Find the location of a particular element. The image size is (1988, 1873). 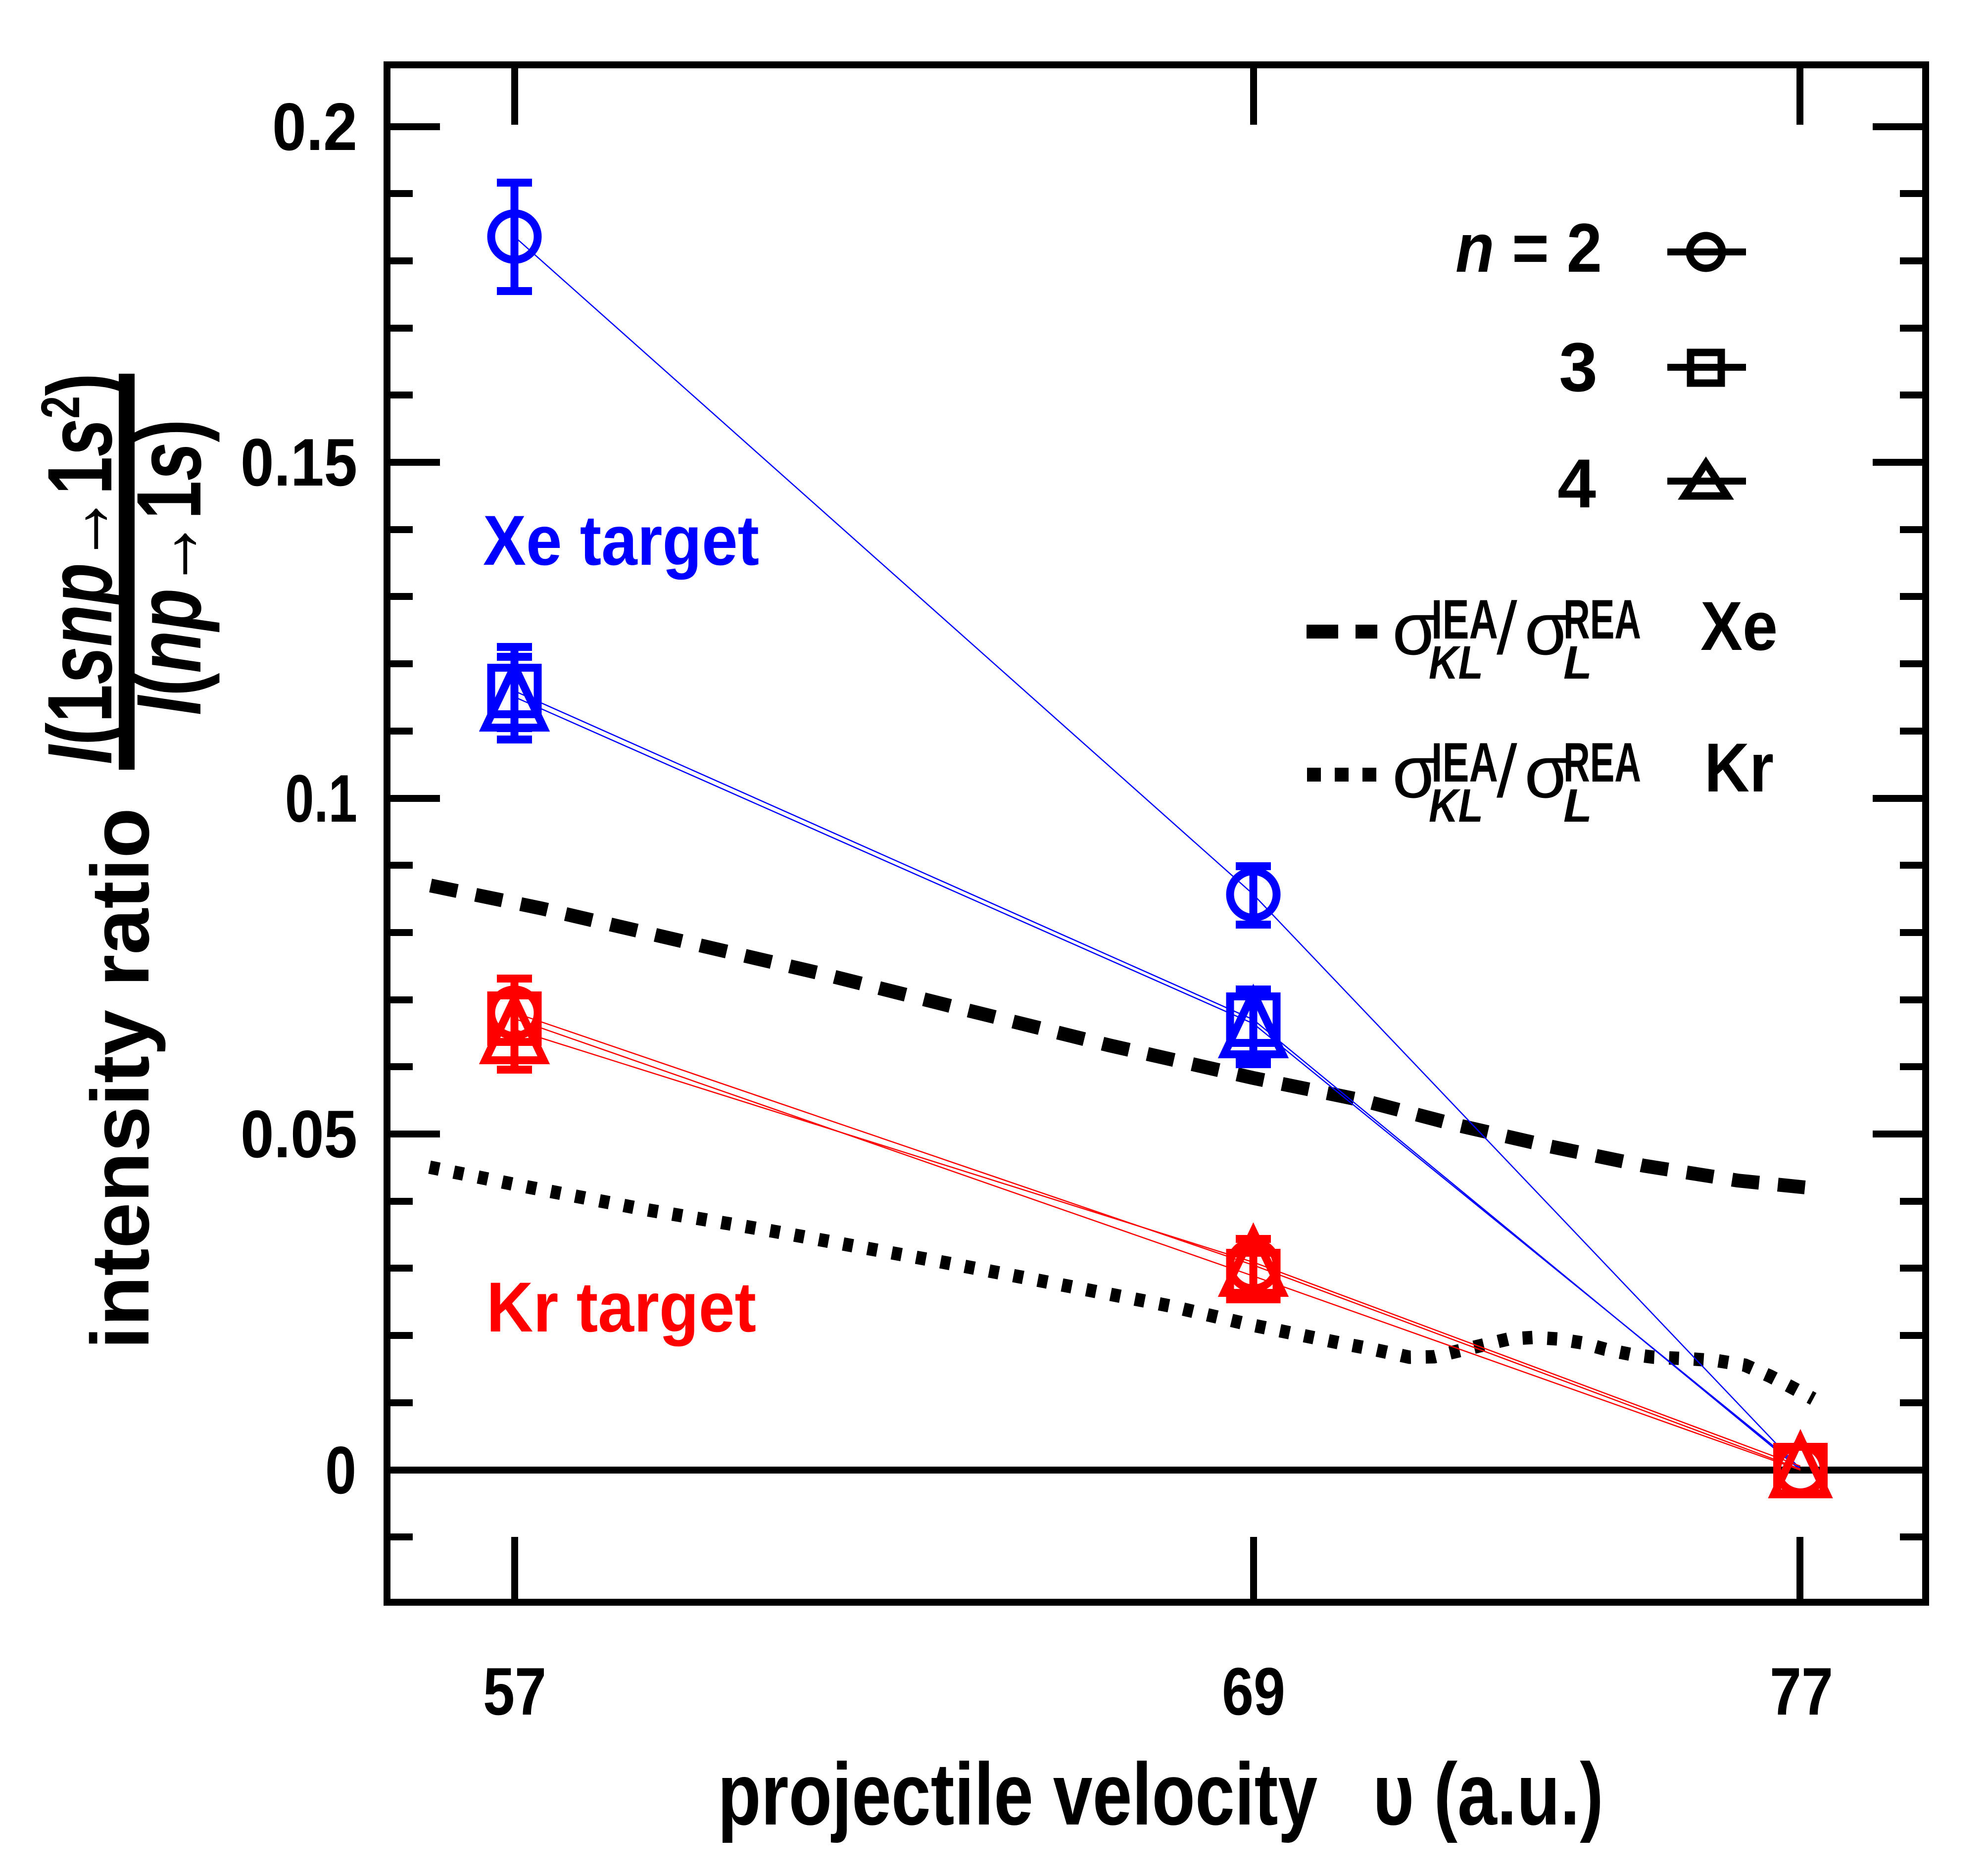

svg-text: 0 is located at coordinates (340, 1470).